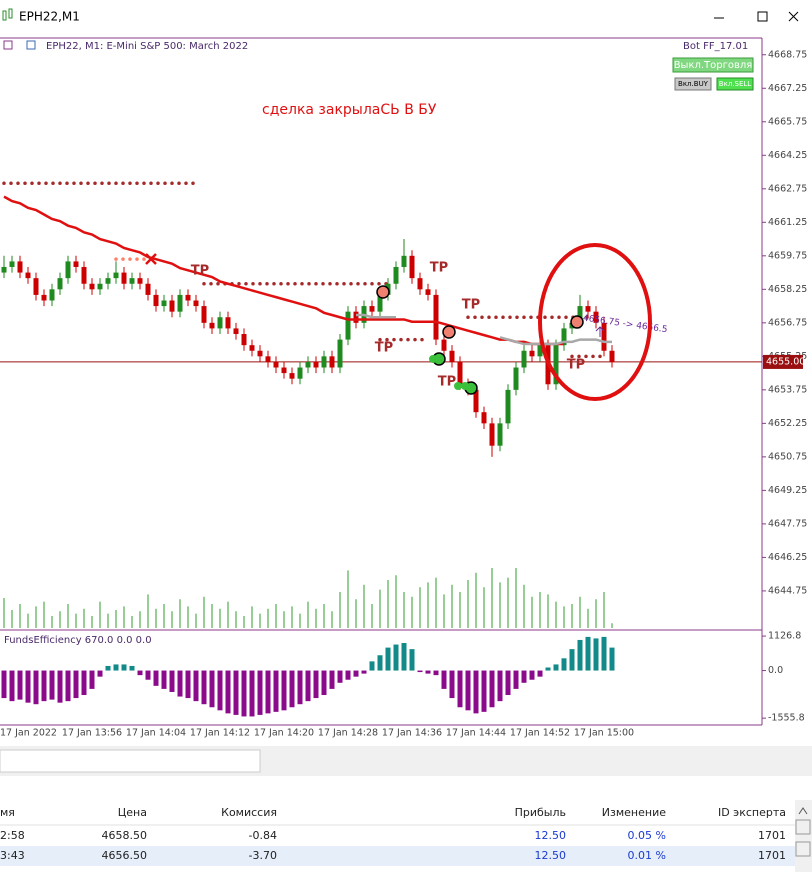 The height and width of the screenshot is (872, 812). I want to click on x-tick-label: 17 Jan 14:36, so click(412, 733).